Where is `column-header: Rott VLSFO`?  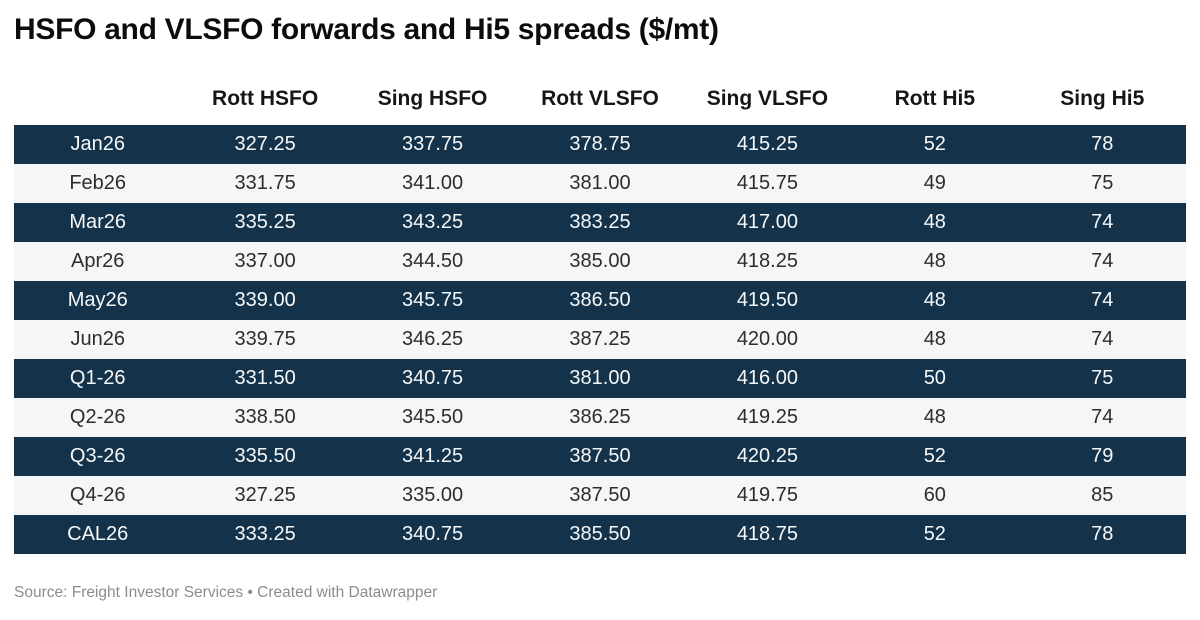
column-header: Rott VLSFO is located at coordinates (600, 98).